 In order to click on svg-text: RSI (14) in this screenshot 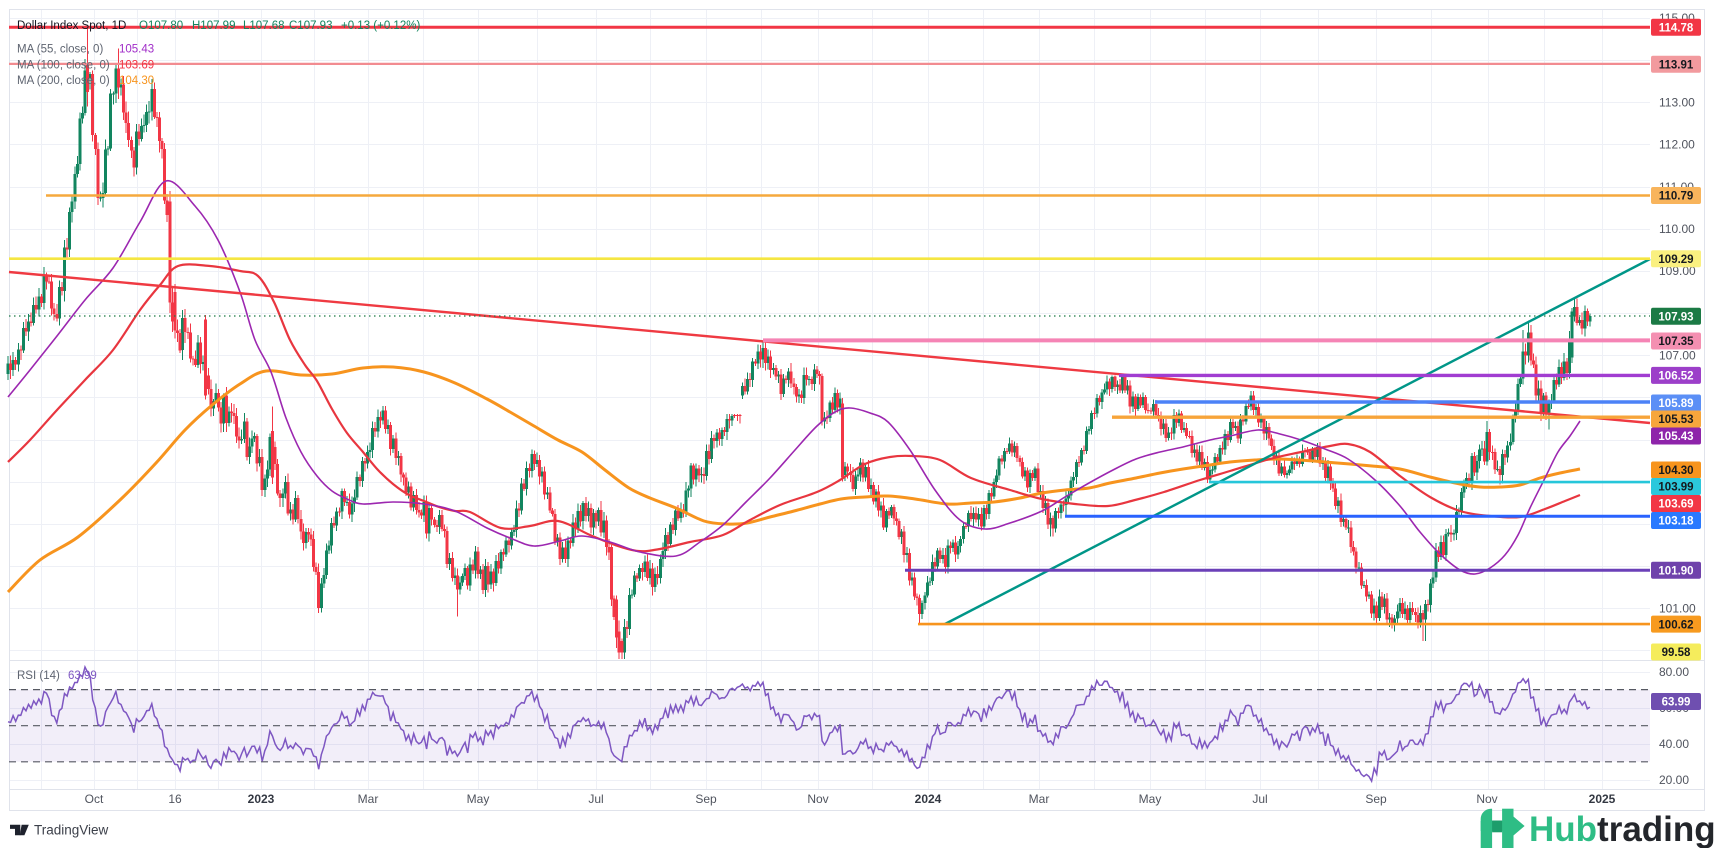, I will do `click(38, 676)`.